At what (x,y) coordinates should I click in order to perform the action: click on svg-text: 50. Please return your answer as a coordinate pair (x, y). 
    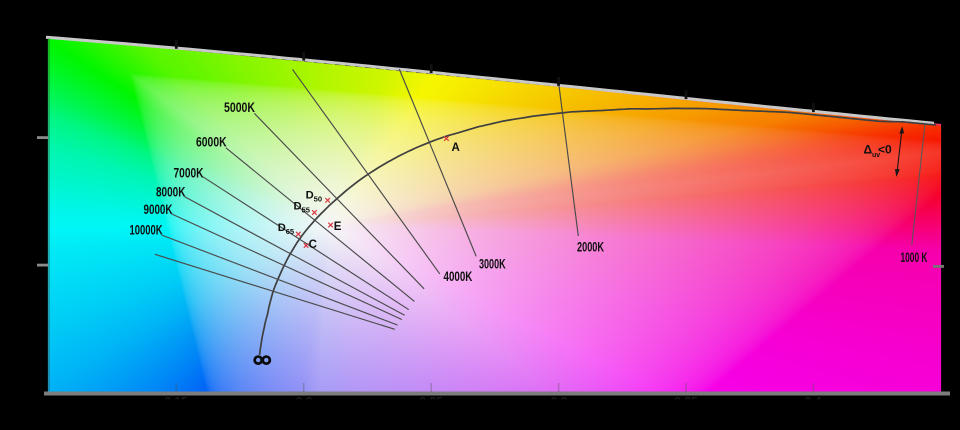
    Looking at the image, I should click on (318, 199).